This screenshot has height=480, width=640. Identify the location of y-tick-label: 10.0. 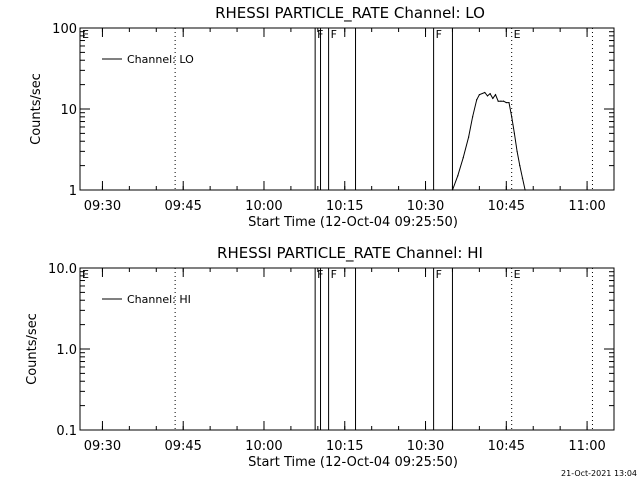
(62, 269).